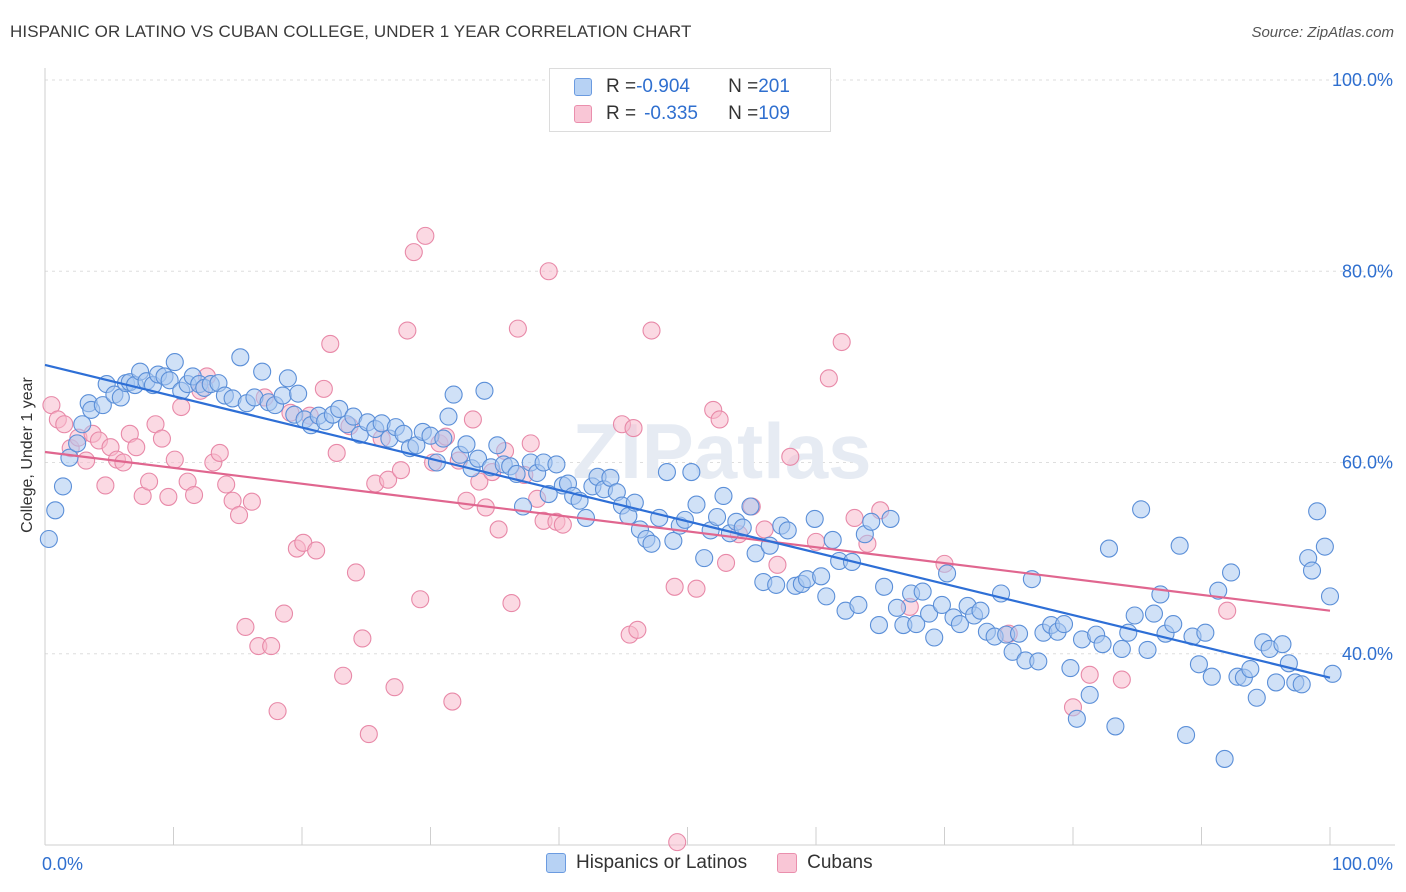 This screenshot has width=1406, height=892. What do you see at coordinates (1367, 463) in the screenshot?
I see `y-tick-label: 60.0%` at bounding box center [1367, 463].